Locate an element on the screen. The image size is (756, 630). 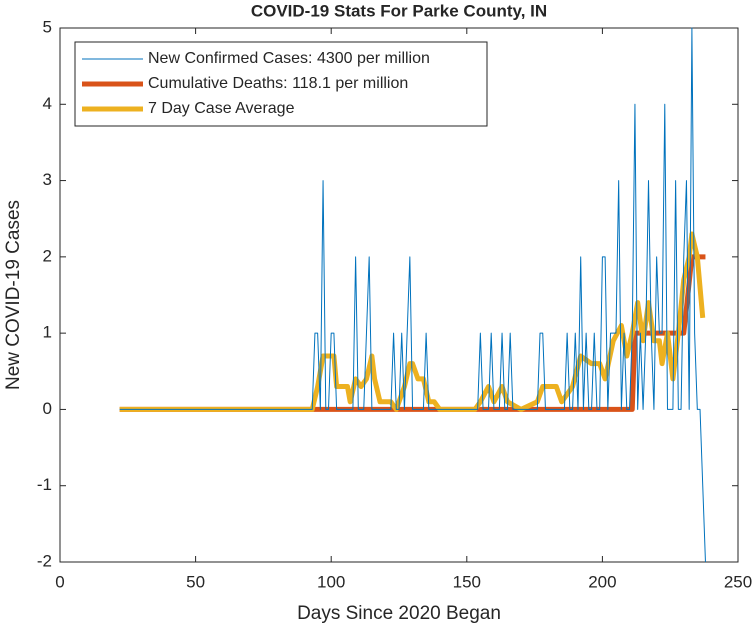
x-axis-label: Days Since 2020 Began is located at coordinates (399, 613).